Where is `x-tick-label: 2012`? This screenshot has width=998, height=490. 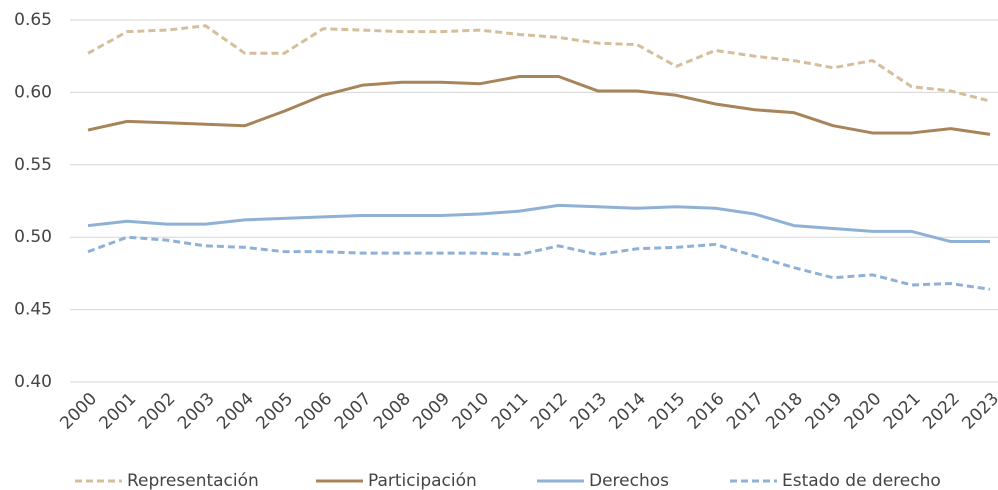
x-tick-label: 2012 is located at coordinates (549, 411).